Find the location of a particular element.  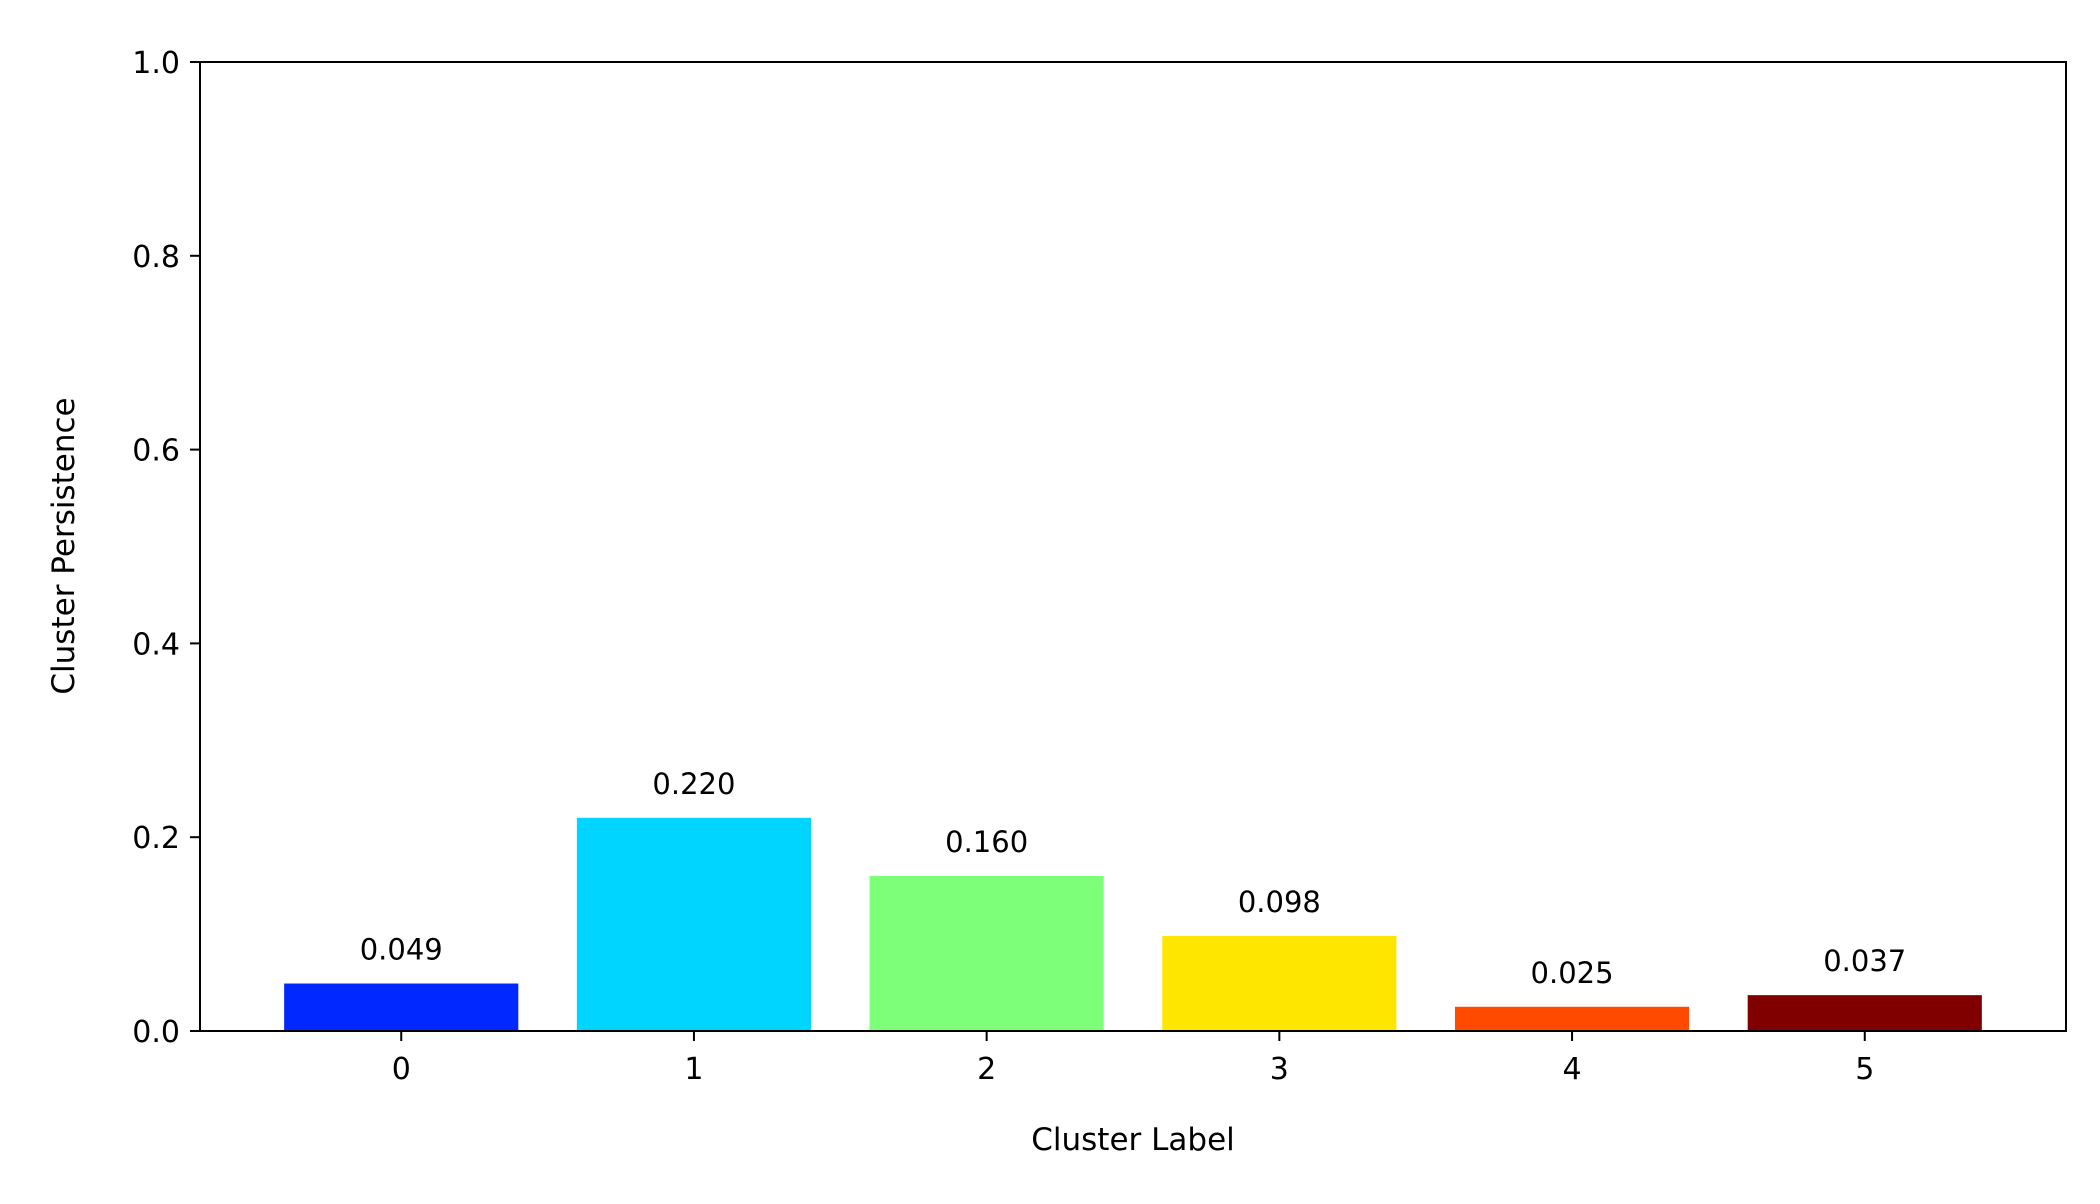

x-tick-label-0: 0 is located at coordinates (401, 1069).